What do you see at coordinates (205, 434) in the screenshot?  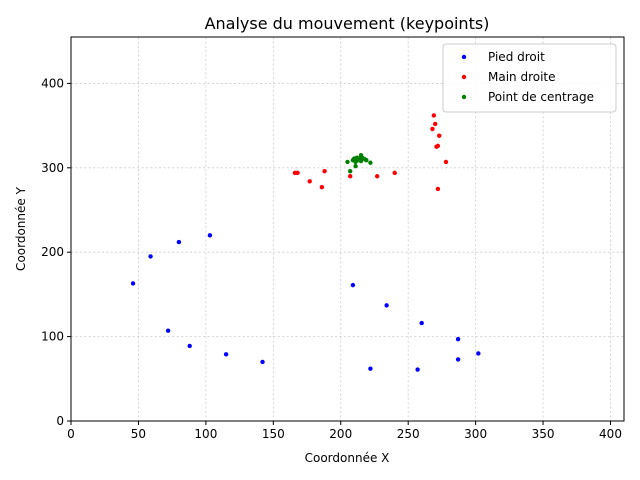 I see `x-tick-label: 100` at bounding box center [205, 434].